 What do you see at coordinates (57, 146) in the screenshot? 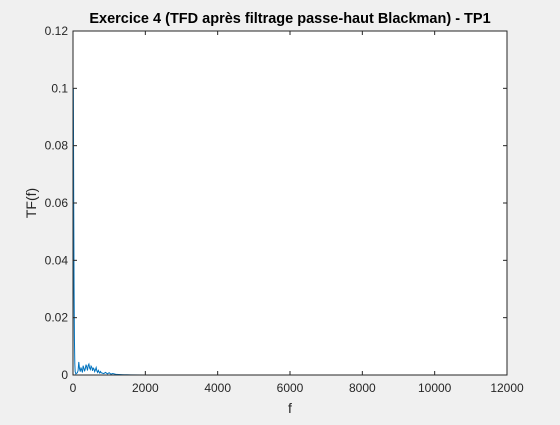
I see `y-tick-label: 0.08` at bounding box center [57, 146].